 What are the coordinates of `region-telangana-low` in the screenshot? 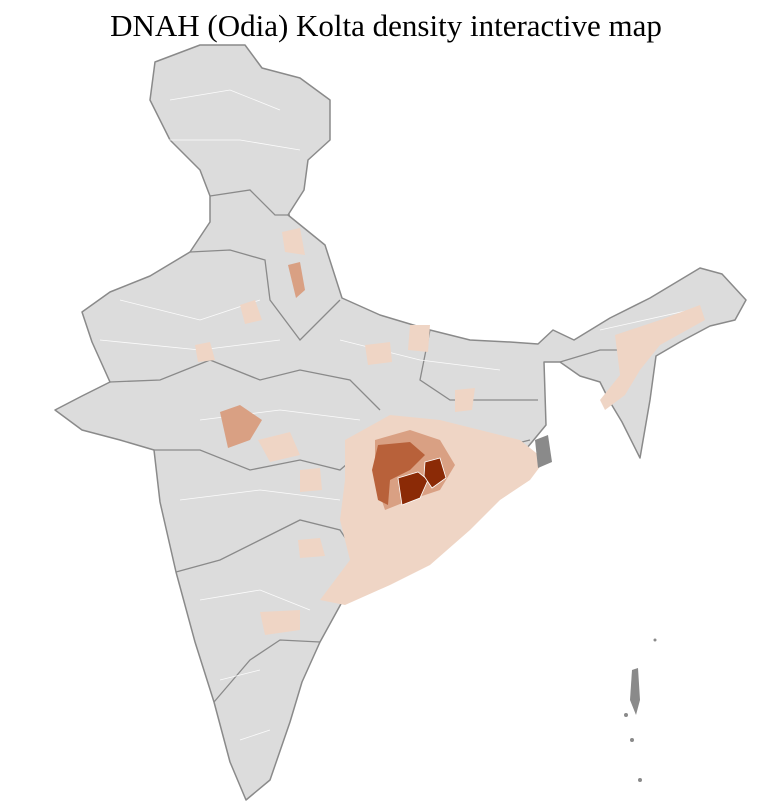 It's located at (311, 548).